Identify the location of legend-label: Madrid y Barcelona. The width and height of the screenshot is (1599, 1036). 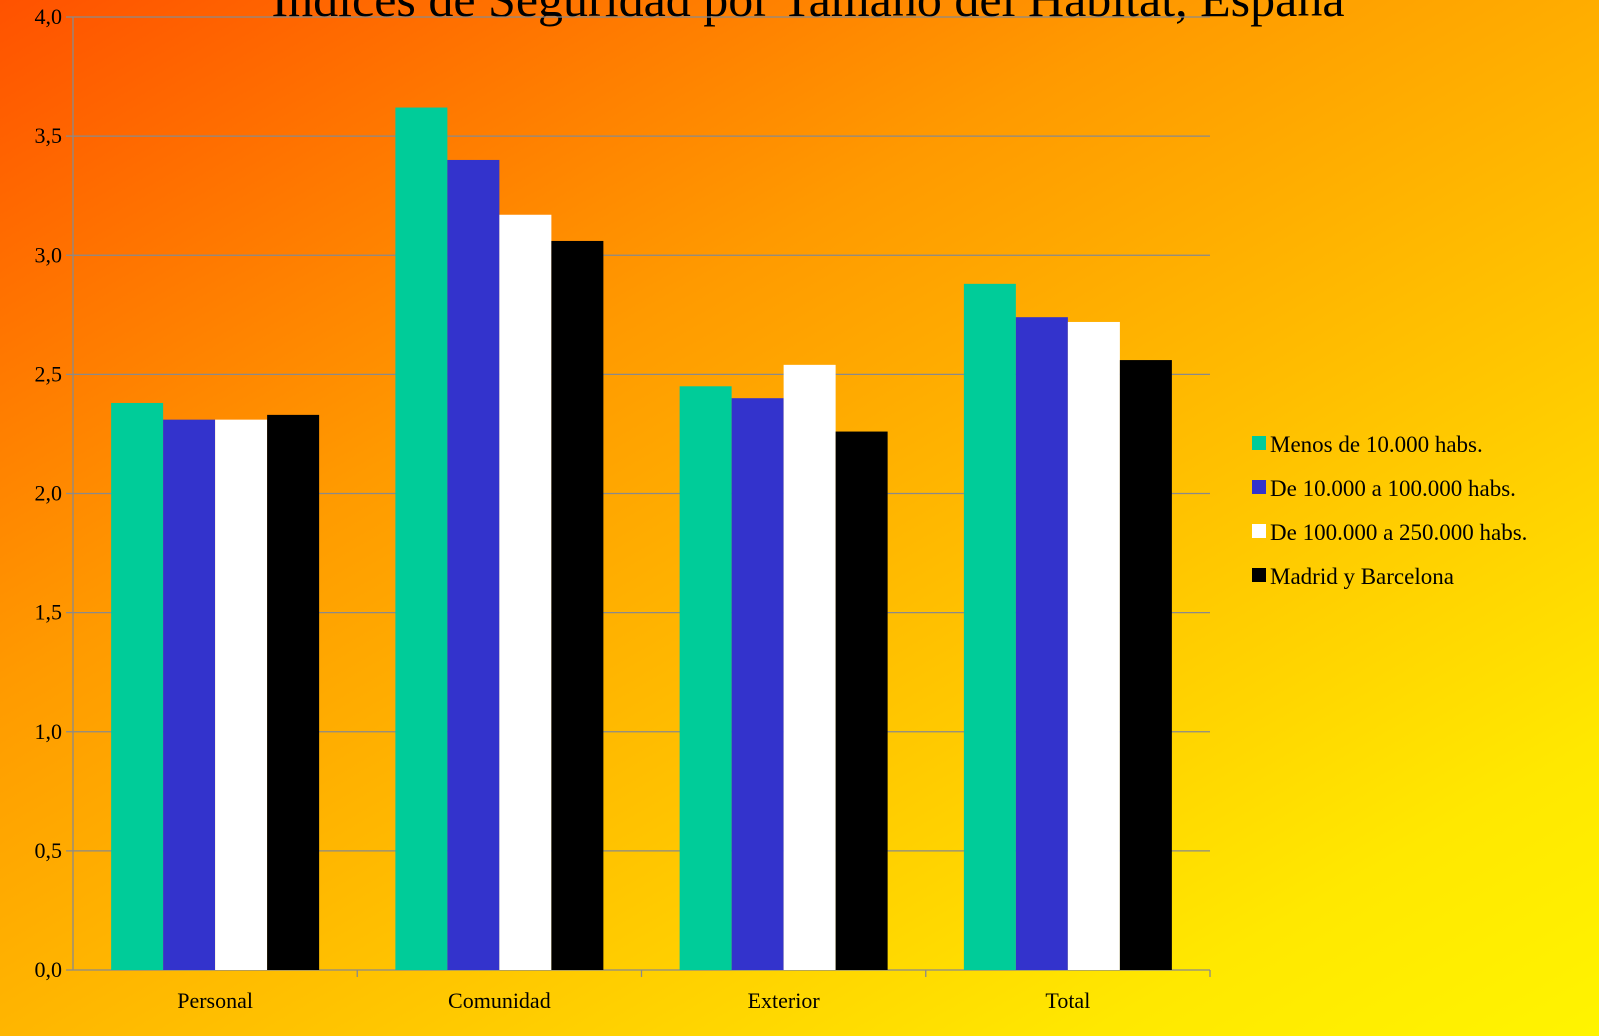
(1362, 576).